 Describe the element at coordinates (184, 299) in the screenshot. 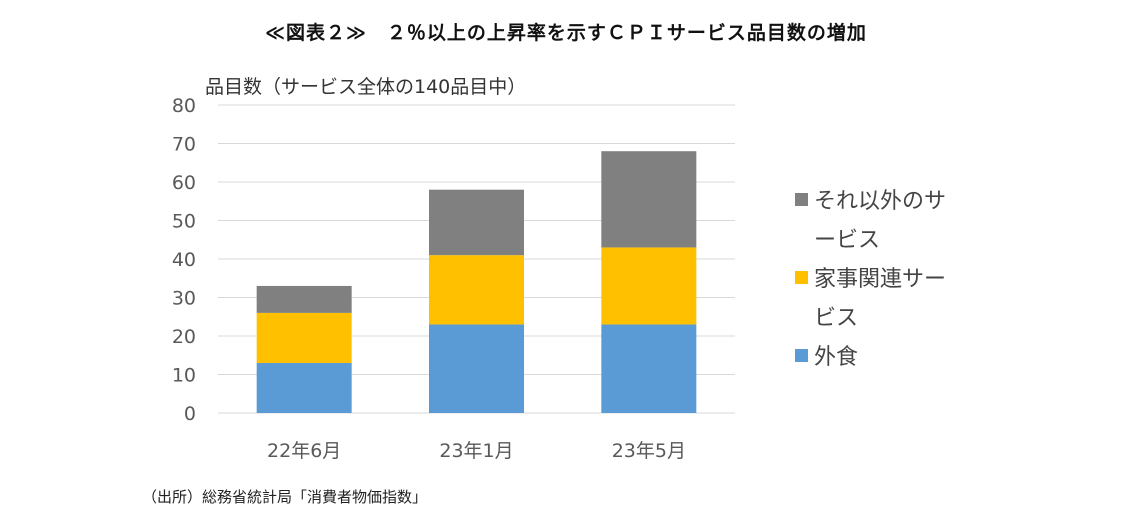

I see `y-tick-label-30: 30` at that location.